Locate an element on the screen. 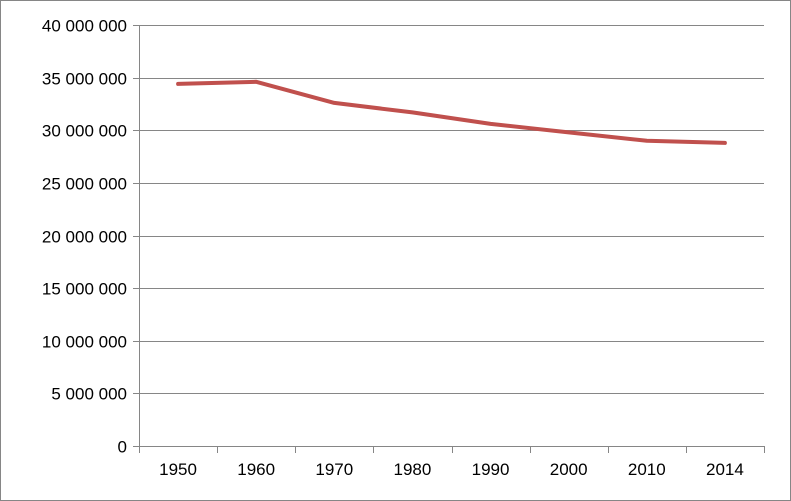 The height and width of the screenshot is (501, 791). y-tick-label: 25 000 000 is located at coordinates (84, 184).